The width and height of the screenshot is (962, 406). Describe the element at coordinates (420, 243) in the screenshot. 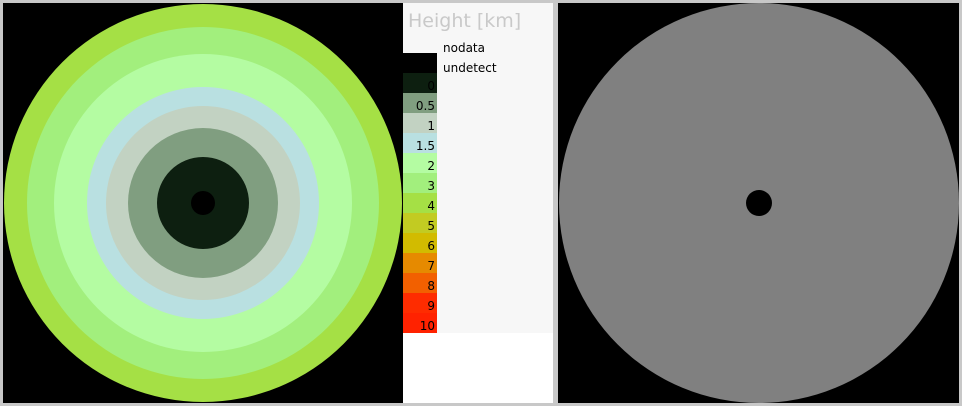

I see `legend-swatch: 6` at that location.